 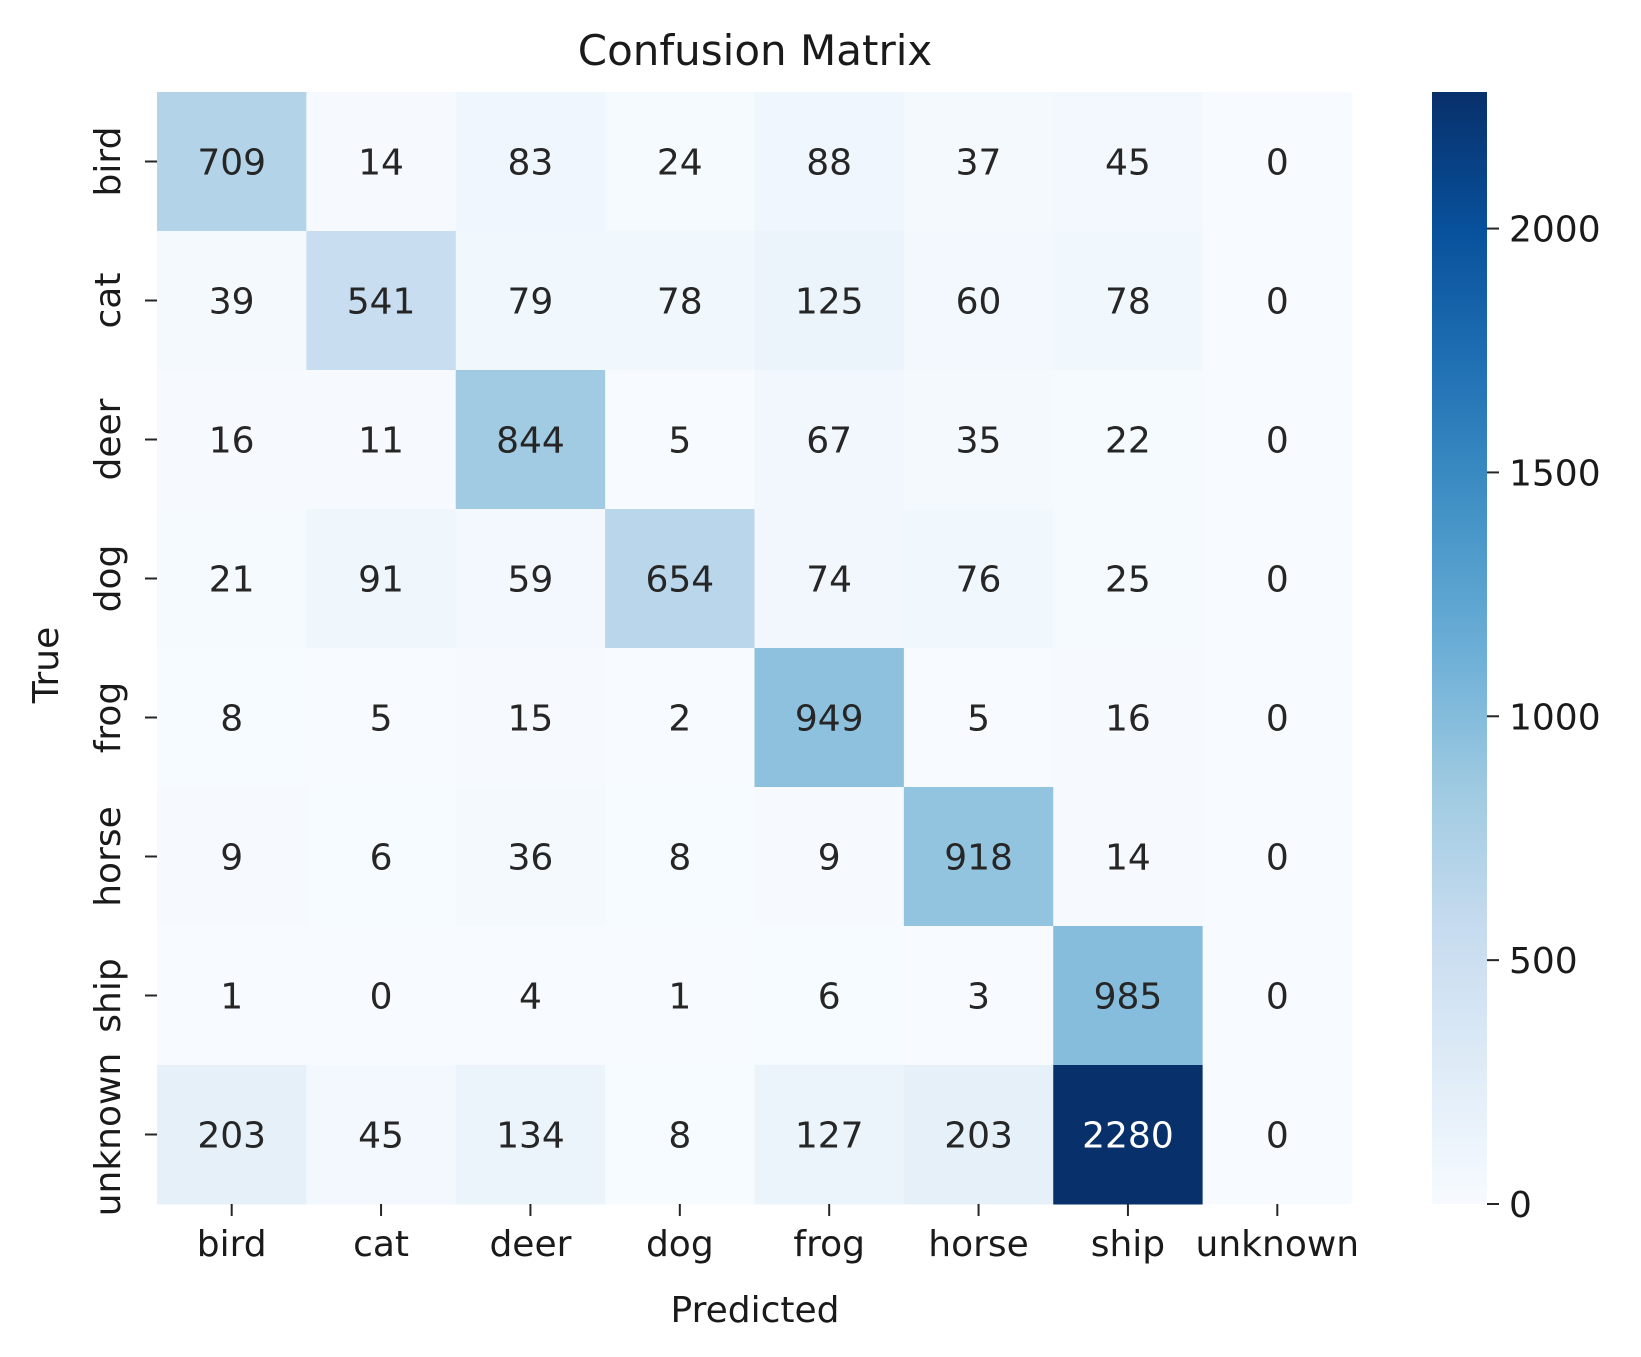 I want to click on y-tick-label: horse, so click(x=108, y=856).